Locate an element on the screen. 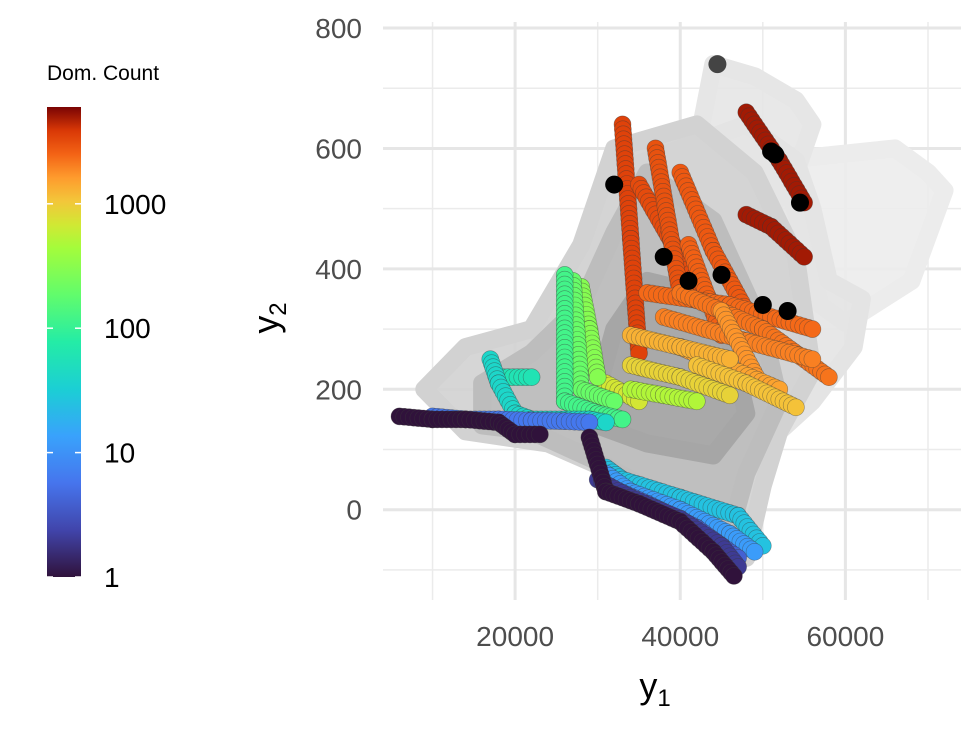  y-tick-label: 0 is located at coordinates (354, 510).